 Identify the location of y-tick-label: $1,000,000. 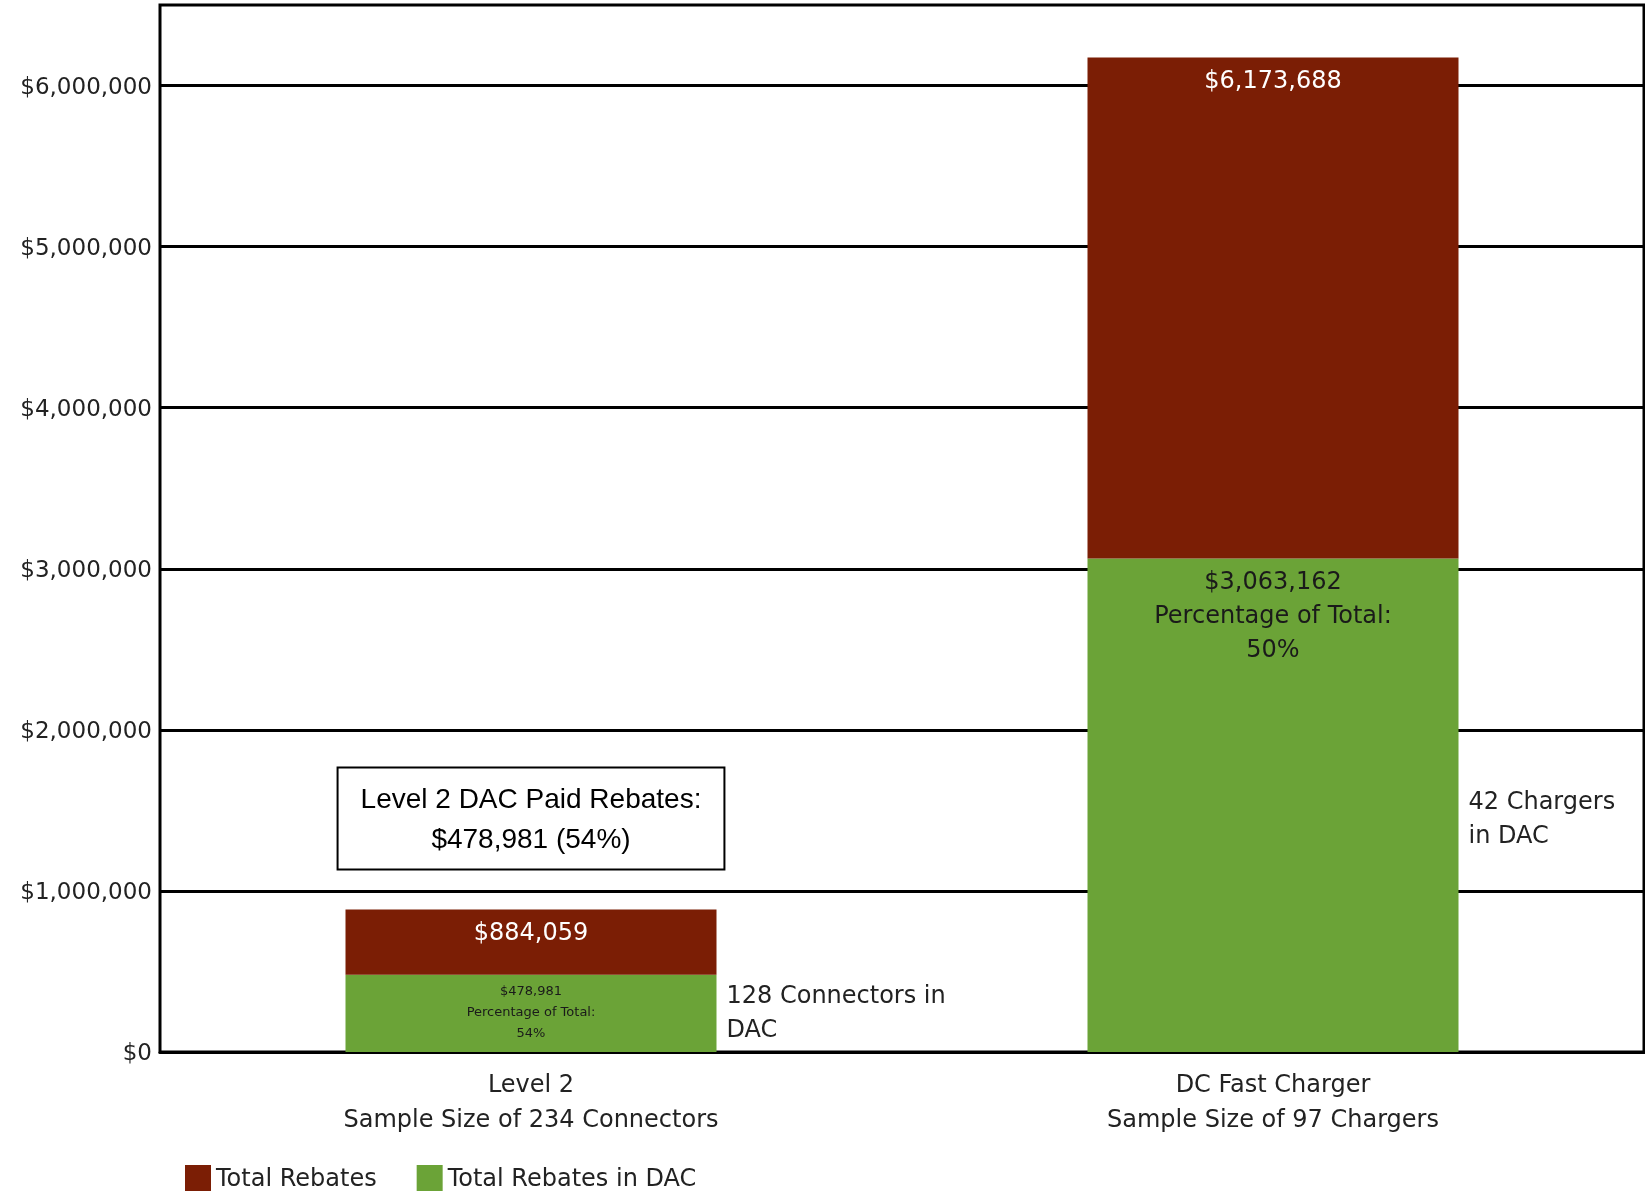
(86, 890).